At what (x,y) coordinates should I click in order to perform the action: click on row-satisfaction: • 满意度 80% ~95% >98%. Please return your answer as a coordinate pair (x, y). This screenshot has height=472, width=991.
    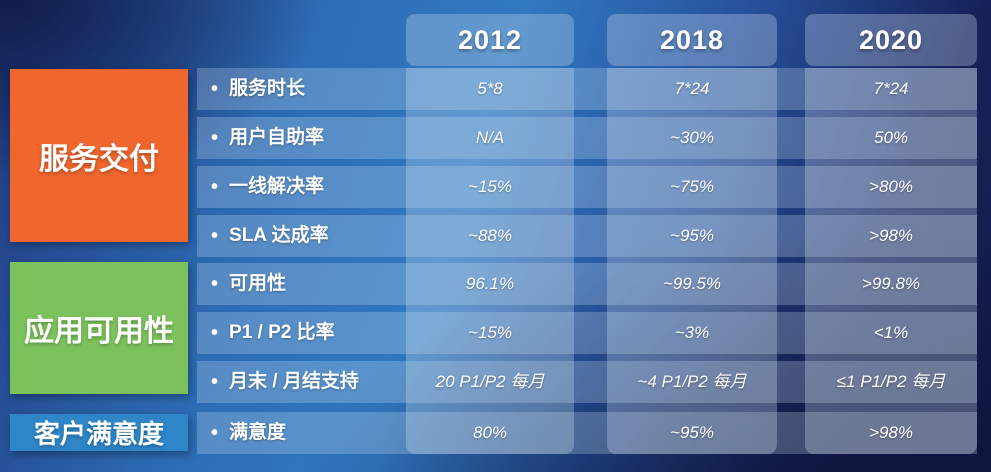
    Looking at the image, I should click on (587, 433).